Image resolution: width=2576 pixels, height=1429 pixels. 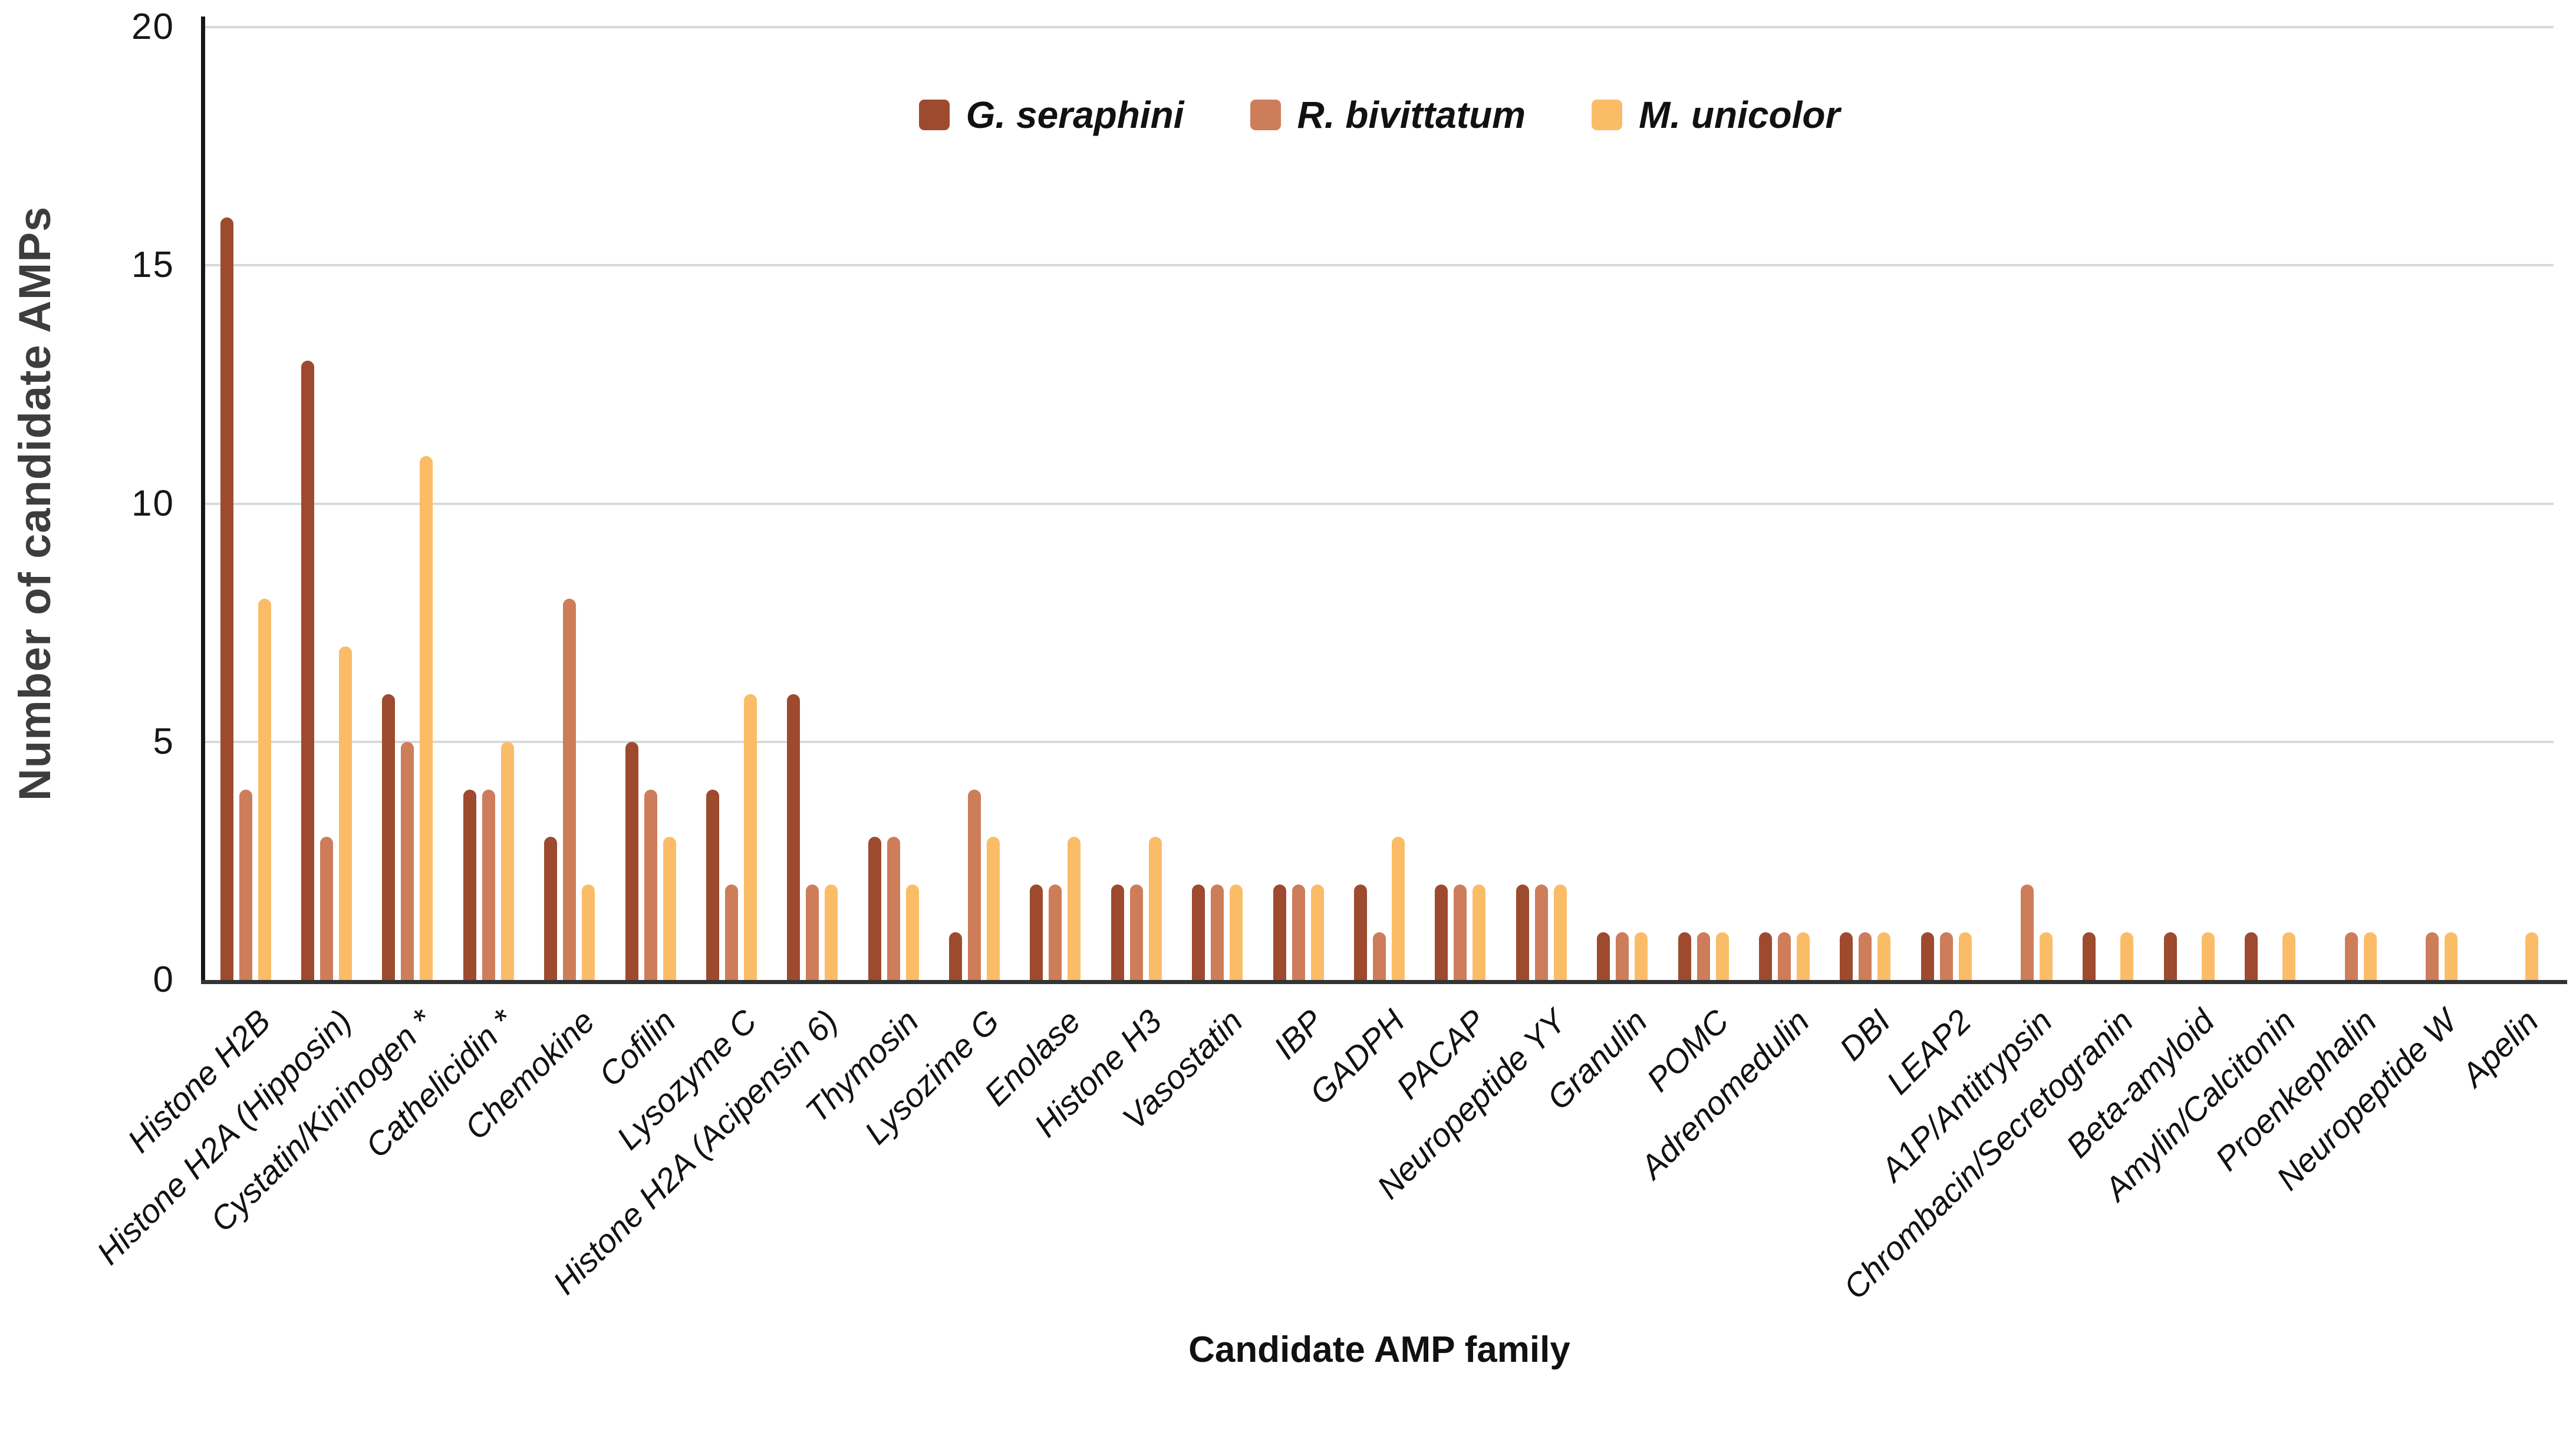 What do you see at coordinates (1411, 115) in the screenshot?
I see `legend-label: R. bivittatum` at bounding box center [1411, 115].